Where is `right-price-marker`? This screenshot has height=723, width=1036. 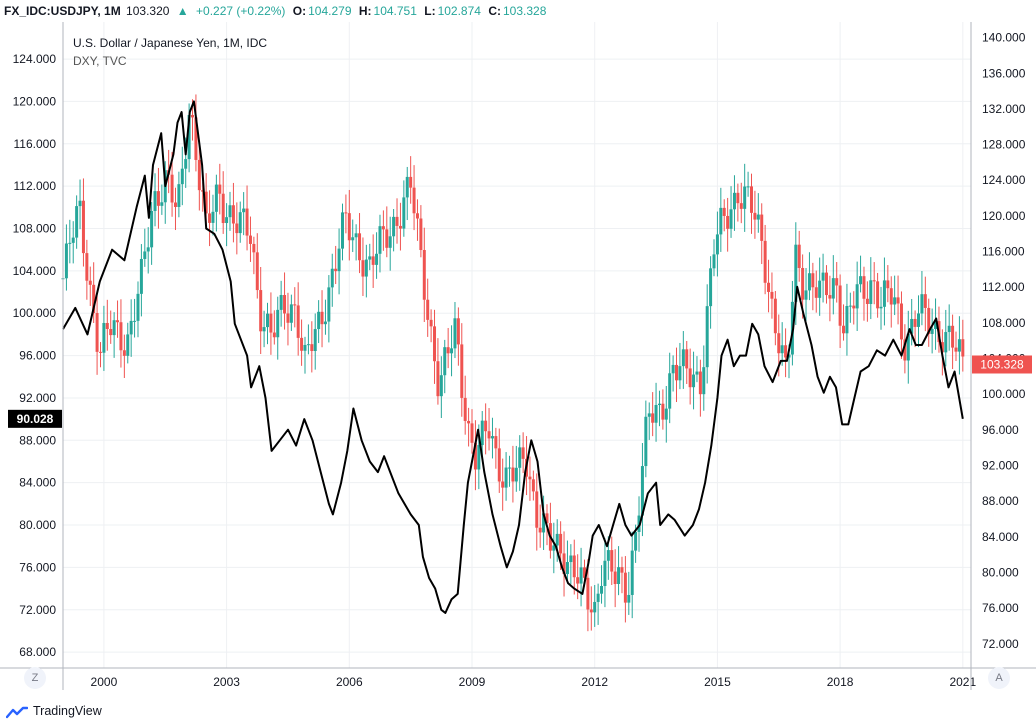
right-price-marker is located at coordinates (1002, 364).